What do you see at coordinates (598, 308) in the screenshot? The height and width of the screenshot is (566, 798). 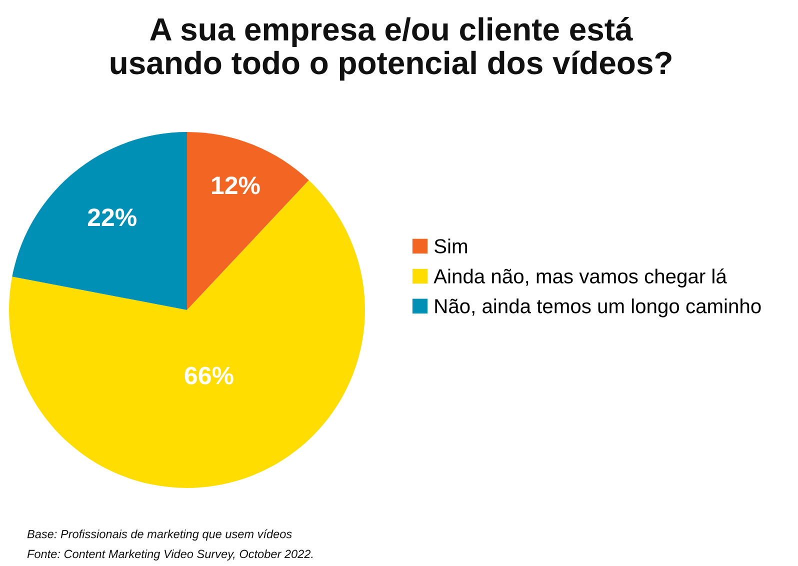 I see `legend-label: Não, ainda temos um longo caminho` at bounding box center [598, 308].